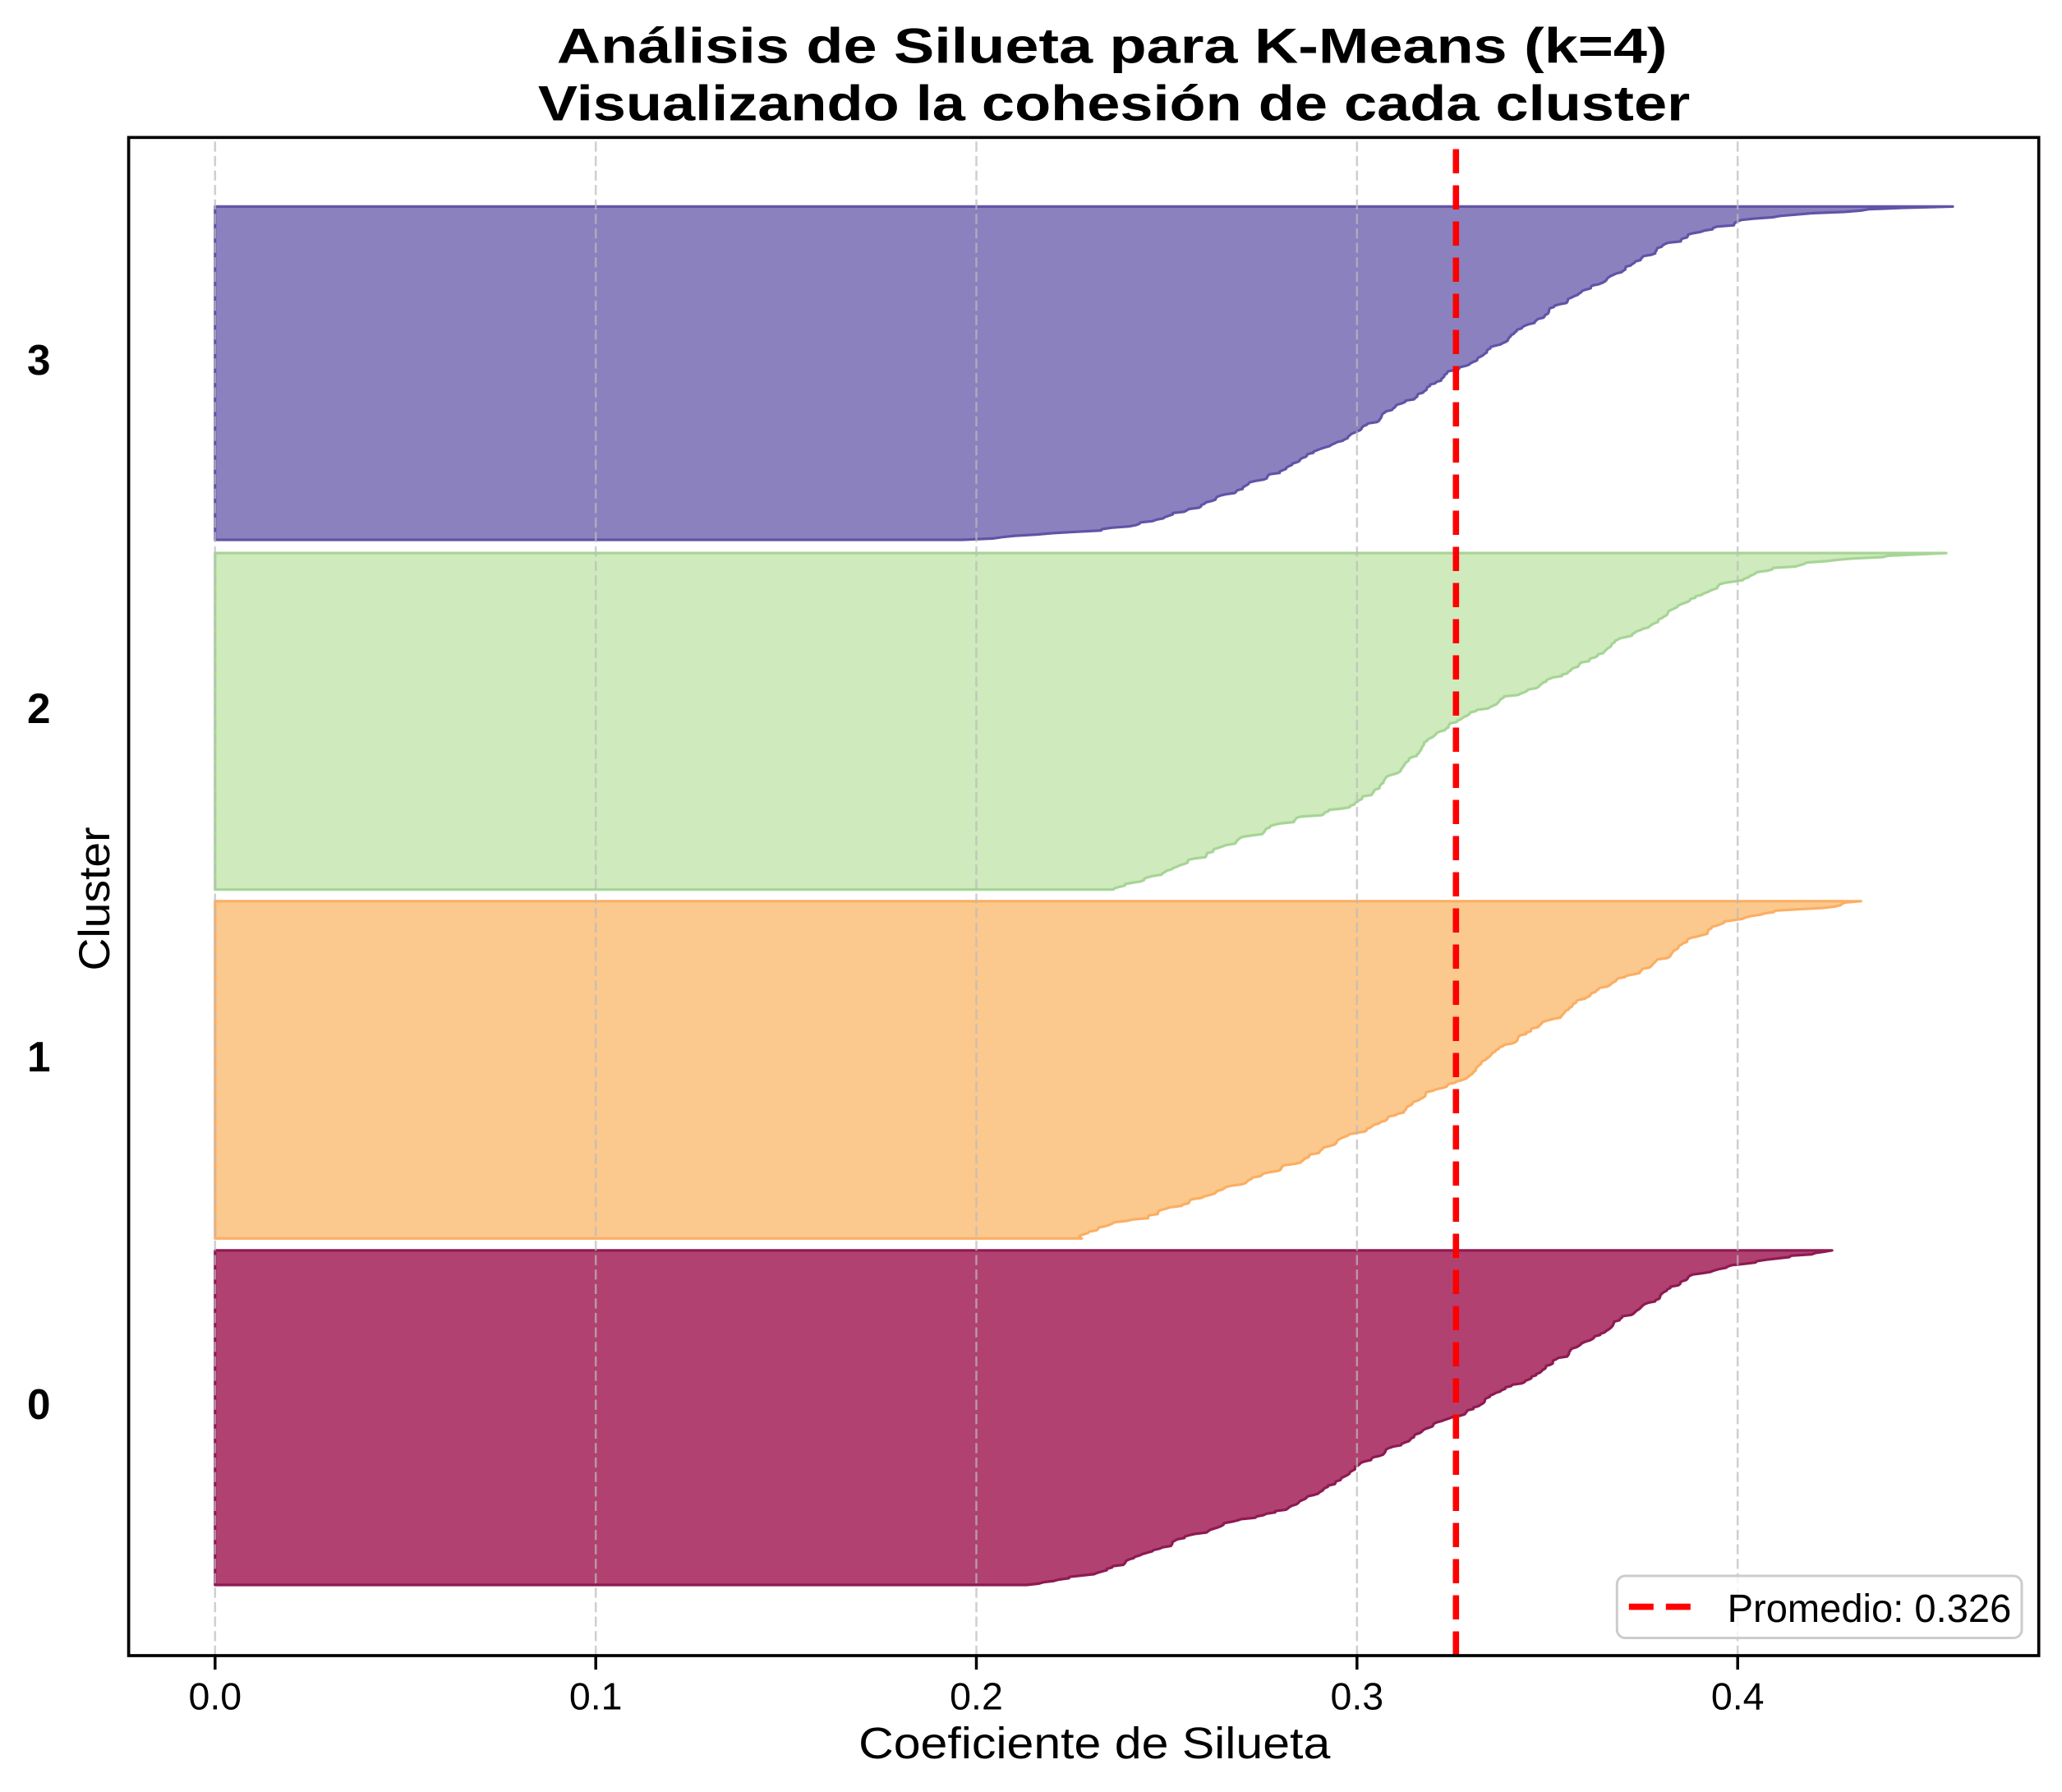 This screenshot has width=2062, height=1792. What do you see at coordinates (39, 361) in the screenshot?
I see `svg-text: 3` at bounding box center [39, 361].